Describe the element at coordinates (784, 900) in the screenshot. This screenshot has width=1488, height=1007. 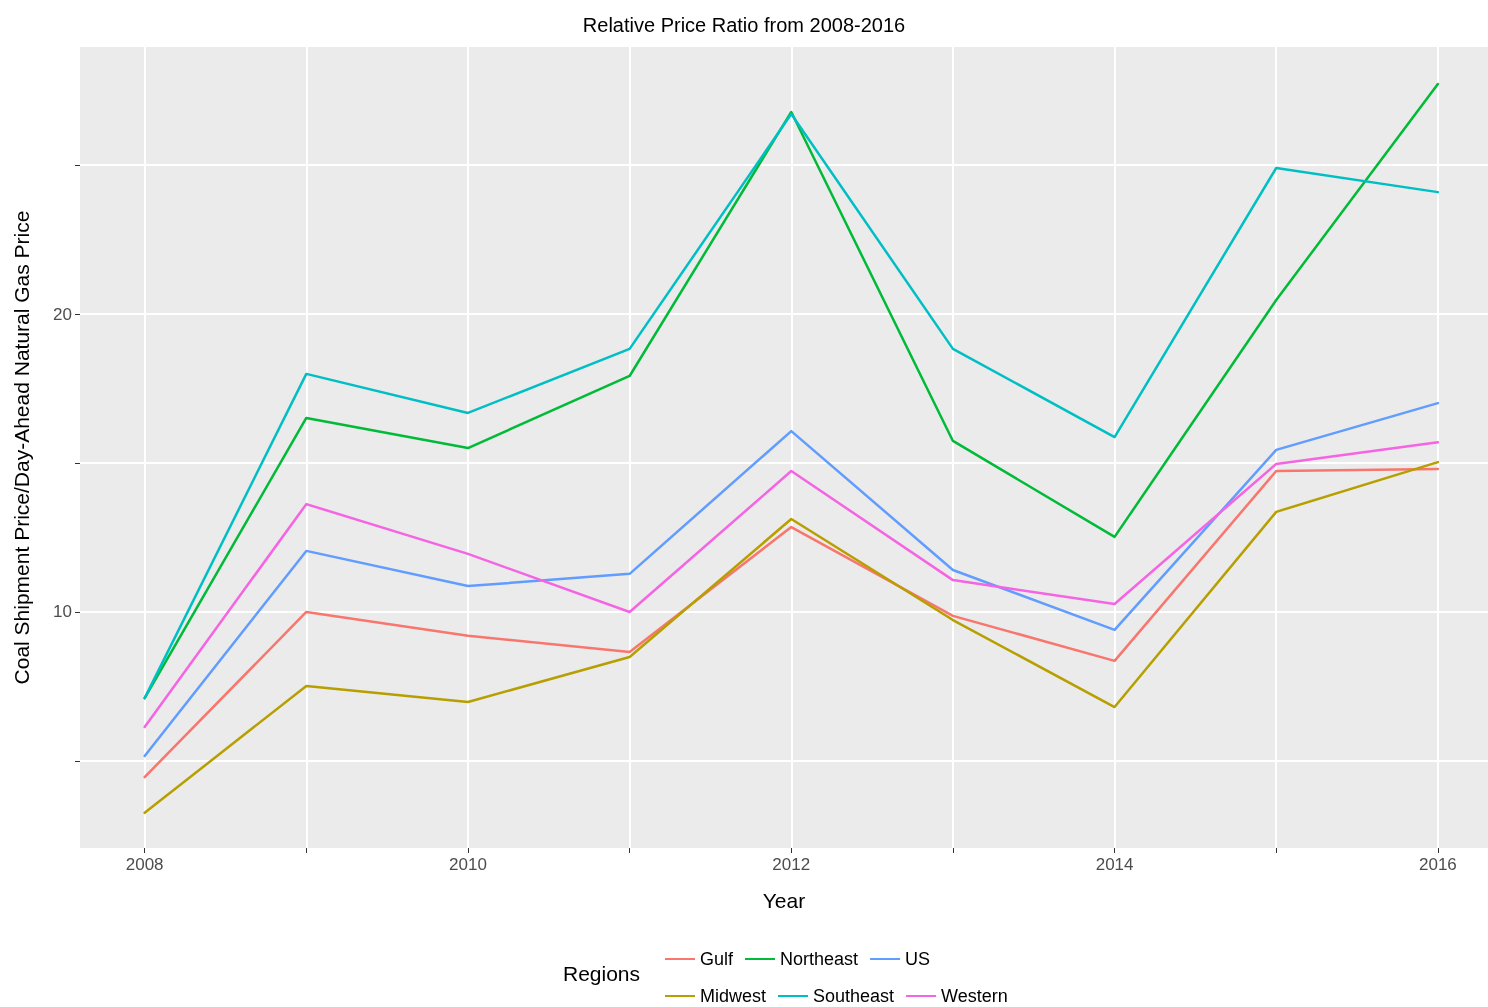
I see `x-axis-title: Year` at that location.